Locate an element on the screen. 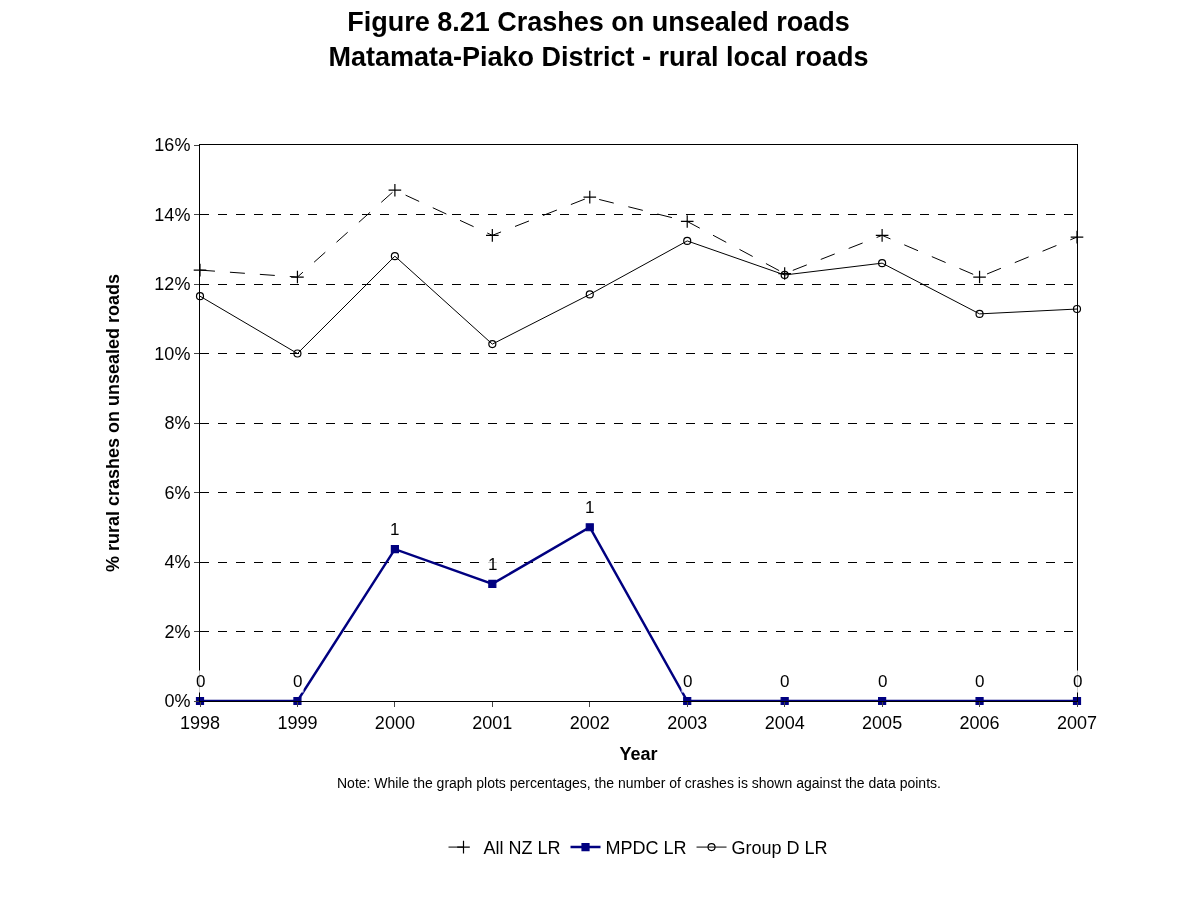 Image resolution: width=1197 pixels, height=897 pixels. y-tick-label: 2% is located at coordinates (177, 631).